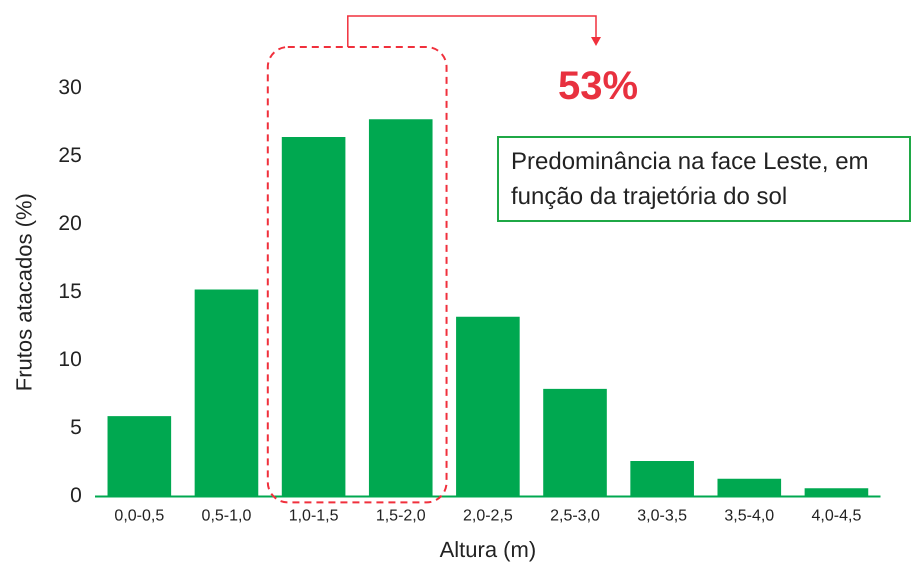 This screenshot has width=920, height=570. Describe the element at coordinates (70, 291) in the screenshot. I see `y-tick-label: 15` at that location.